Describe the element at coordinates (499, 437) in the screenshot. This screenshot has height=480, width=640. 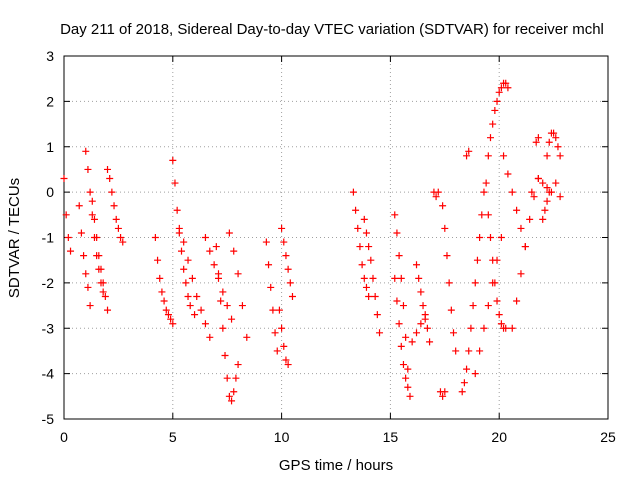
I see `x-tick-label: 20` at that location.